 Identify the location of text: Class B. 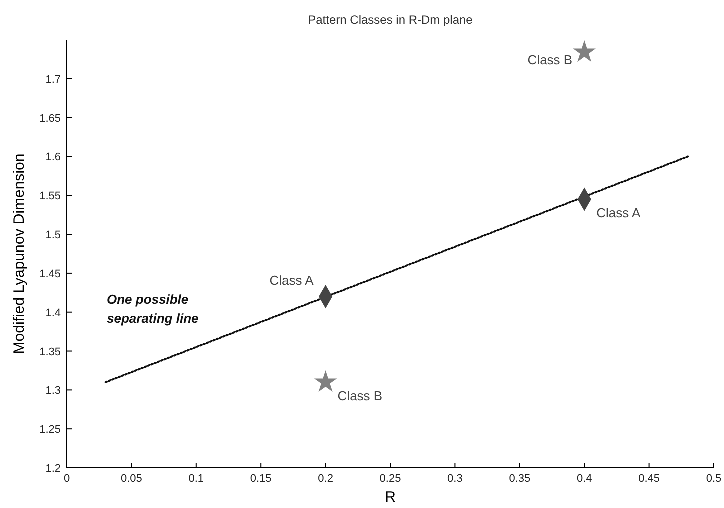
(360, 396).